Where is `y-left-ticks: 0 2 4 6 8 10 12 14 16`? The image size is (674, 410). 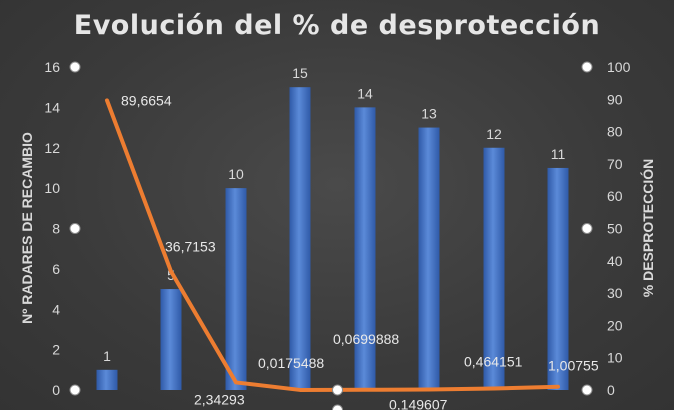
y-left-ticks: 0 2 4 6 8 10 12 14 16 is located at coordinates (52, 228).